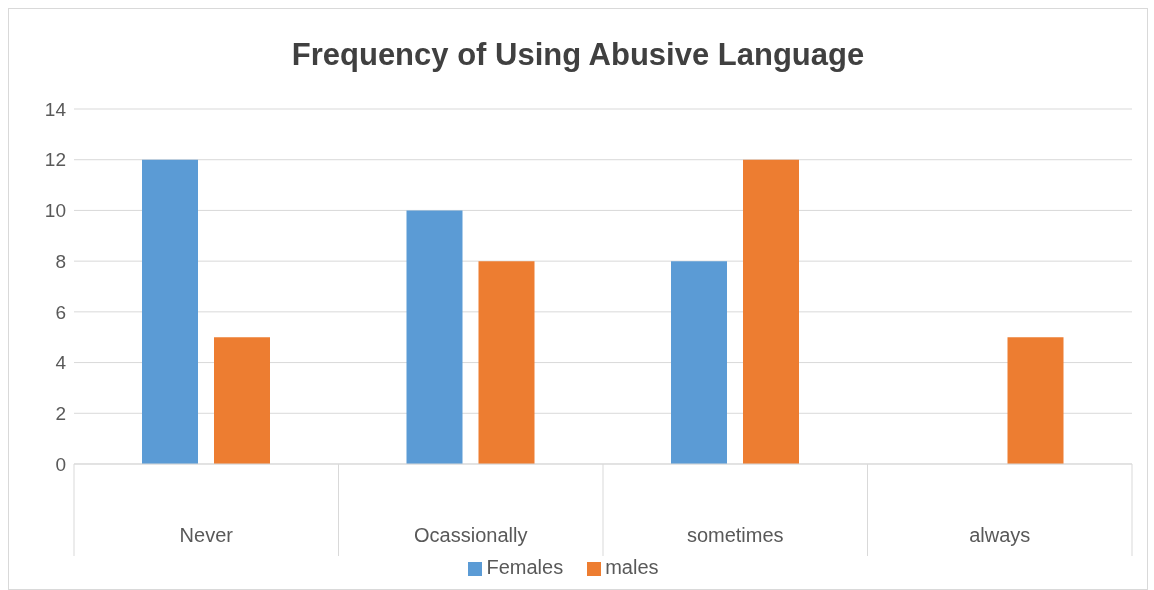 This screenshot has height=590, width=1154. Describe the element at coordinates (471, 535) in the screenshot. I see `x-tick-label: Ocassionally` at that location.